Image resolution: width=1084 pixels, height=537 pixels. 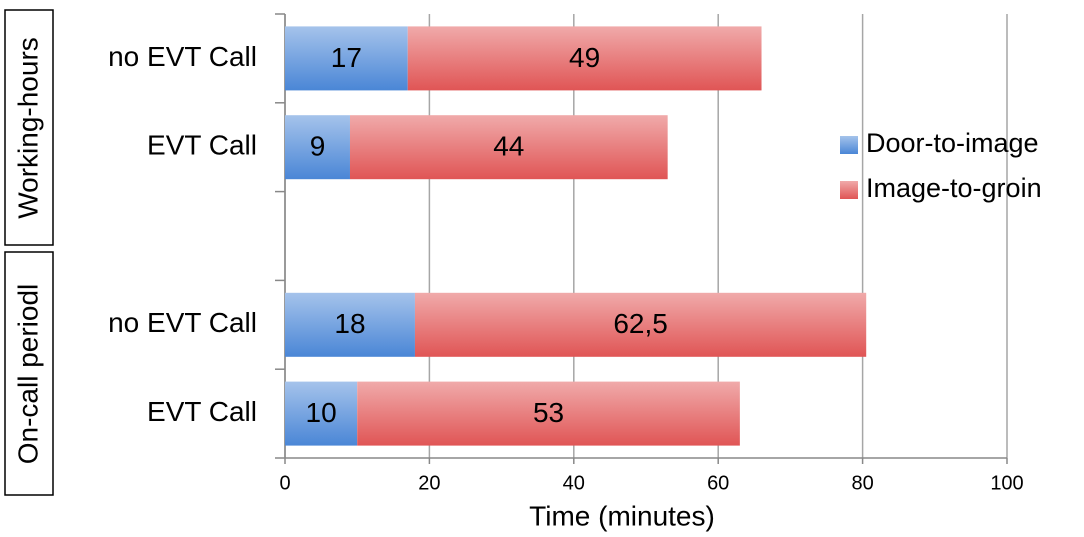 I want to click on value-label: 17, so click(x=346, y=57).